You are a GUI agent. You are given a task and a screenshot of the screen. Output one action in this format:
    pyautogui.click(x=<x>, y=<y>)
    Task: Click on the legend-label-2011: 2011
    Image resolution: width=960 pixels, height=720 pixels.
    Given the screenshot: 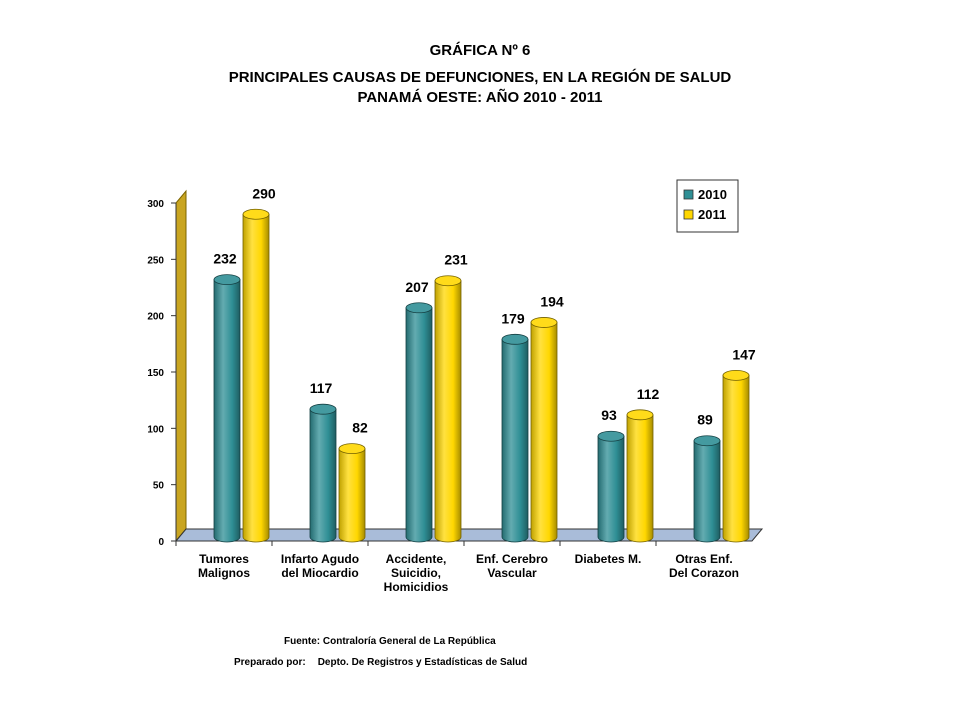 What is the action you would take?
    pyautogui.click(x=712, y=214)
    